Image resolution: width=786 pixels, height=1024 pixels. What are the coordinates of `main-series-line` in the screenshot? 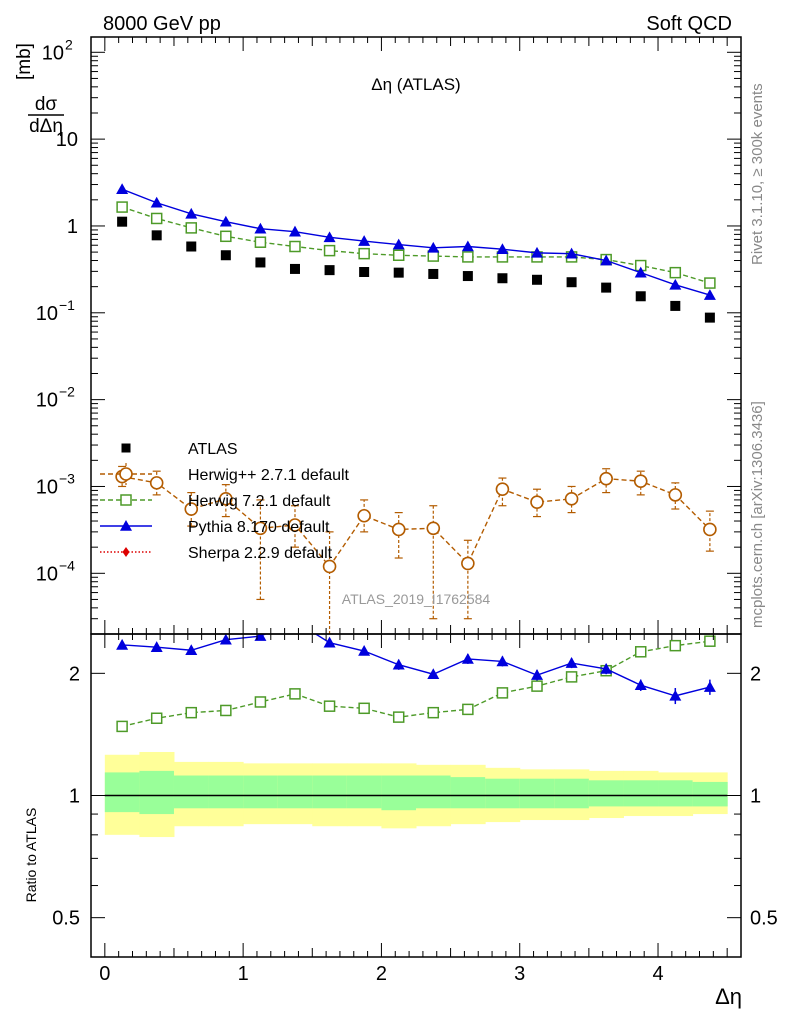 It's located at (416, 245).